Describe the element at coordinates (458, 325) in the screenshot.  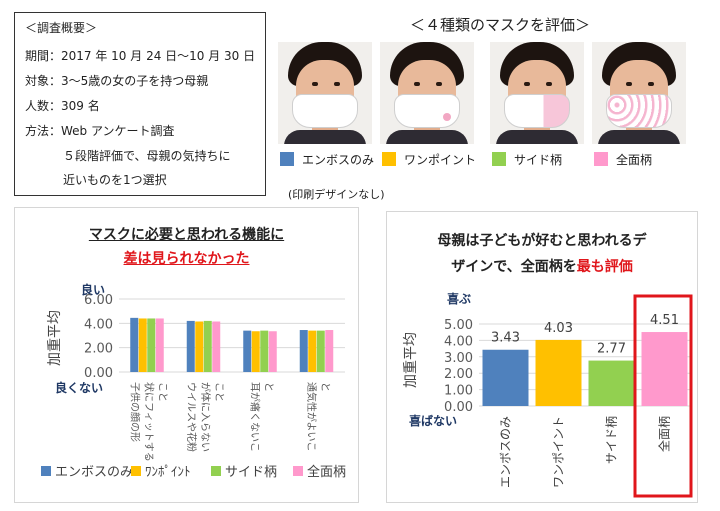
I see `y-tick-label: 5.00` at that location.